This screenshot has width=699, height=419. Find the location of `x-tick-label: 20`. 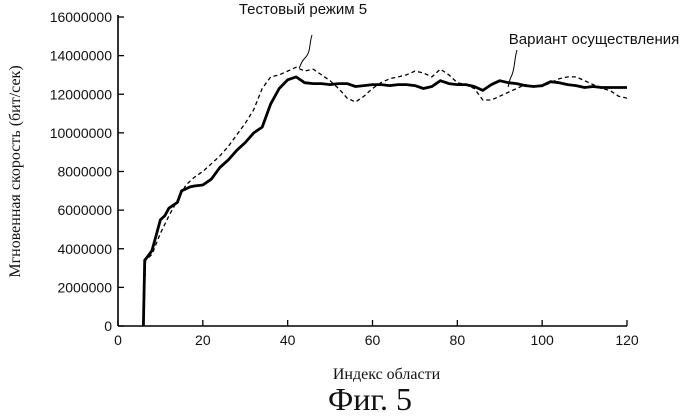

x-tick-label: 20 is located at coordinates (203, 340).